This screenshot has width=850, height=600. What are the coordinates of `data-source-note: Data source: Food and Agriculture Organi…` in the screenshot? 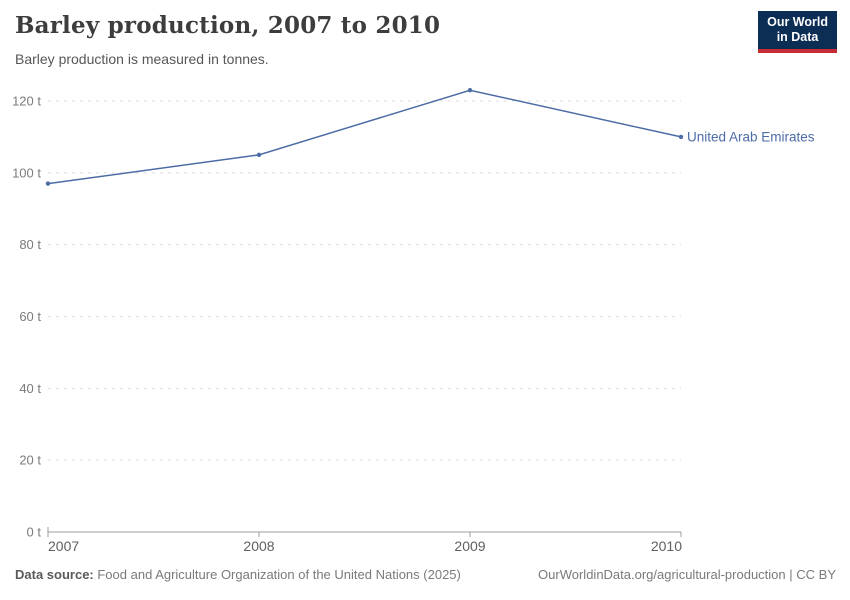 It's located at (238, 574).